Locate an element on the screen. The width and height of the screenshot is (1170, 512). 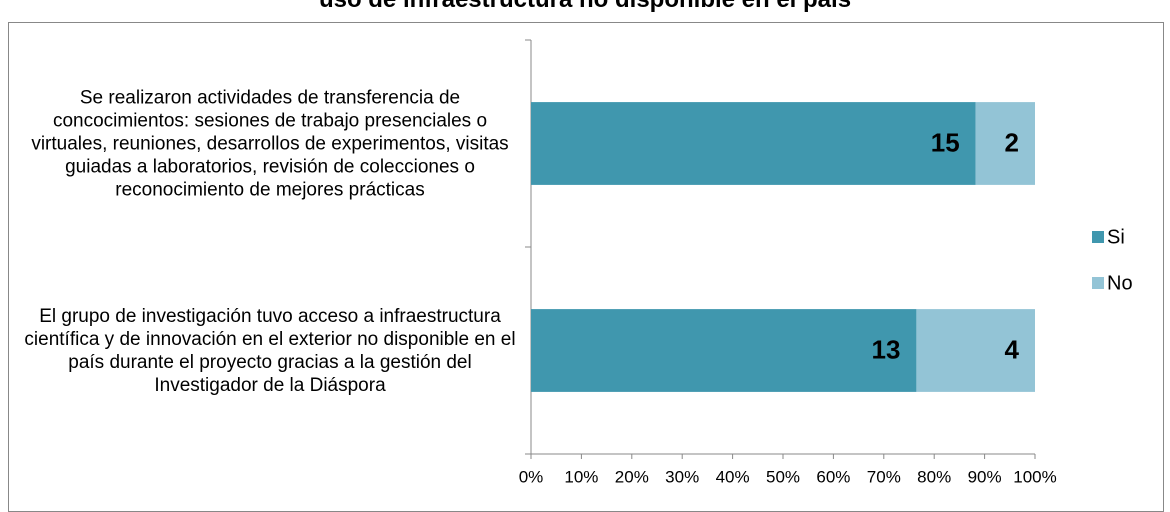
x-tick-label: 30% is located at coordinates (682, 476).